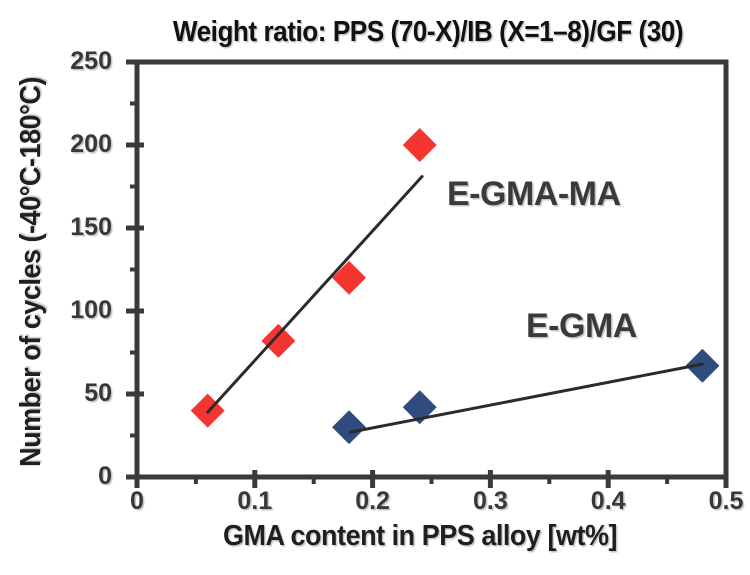  I want to click on x-tick-label: 0.5, so click(726, 501).